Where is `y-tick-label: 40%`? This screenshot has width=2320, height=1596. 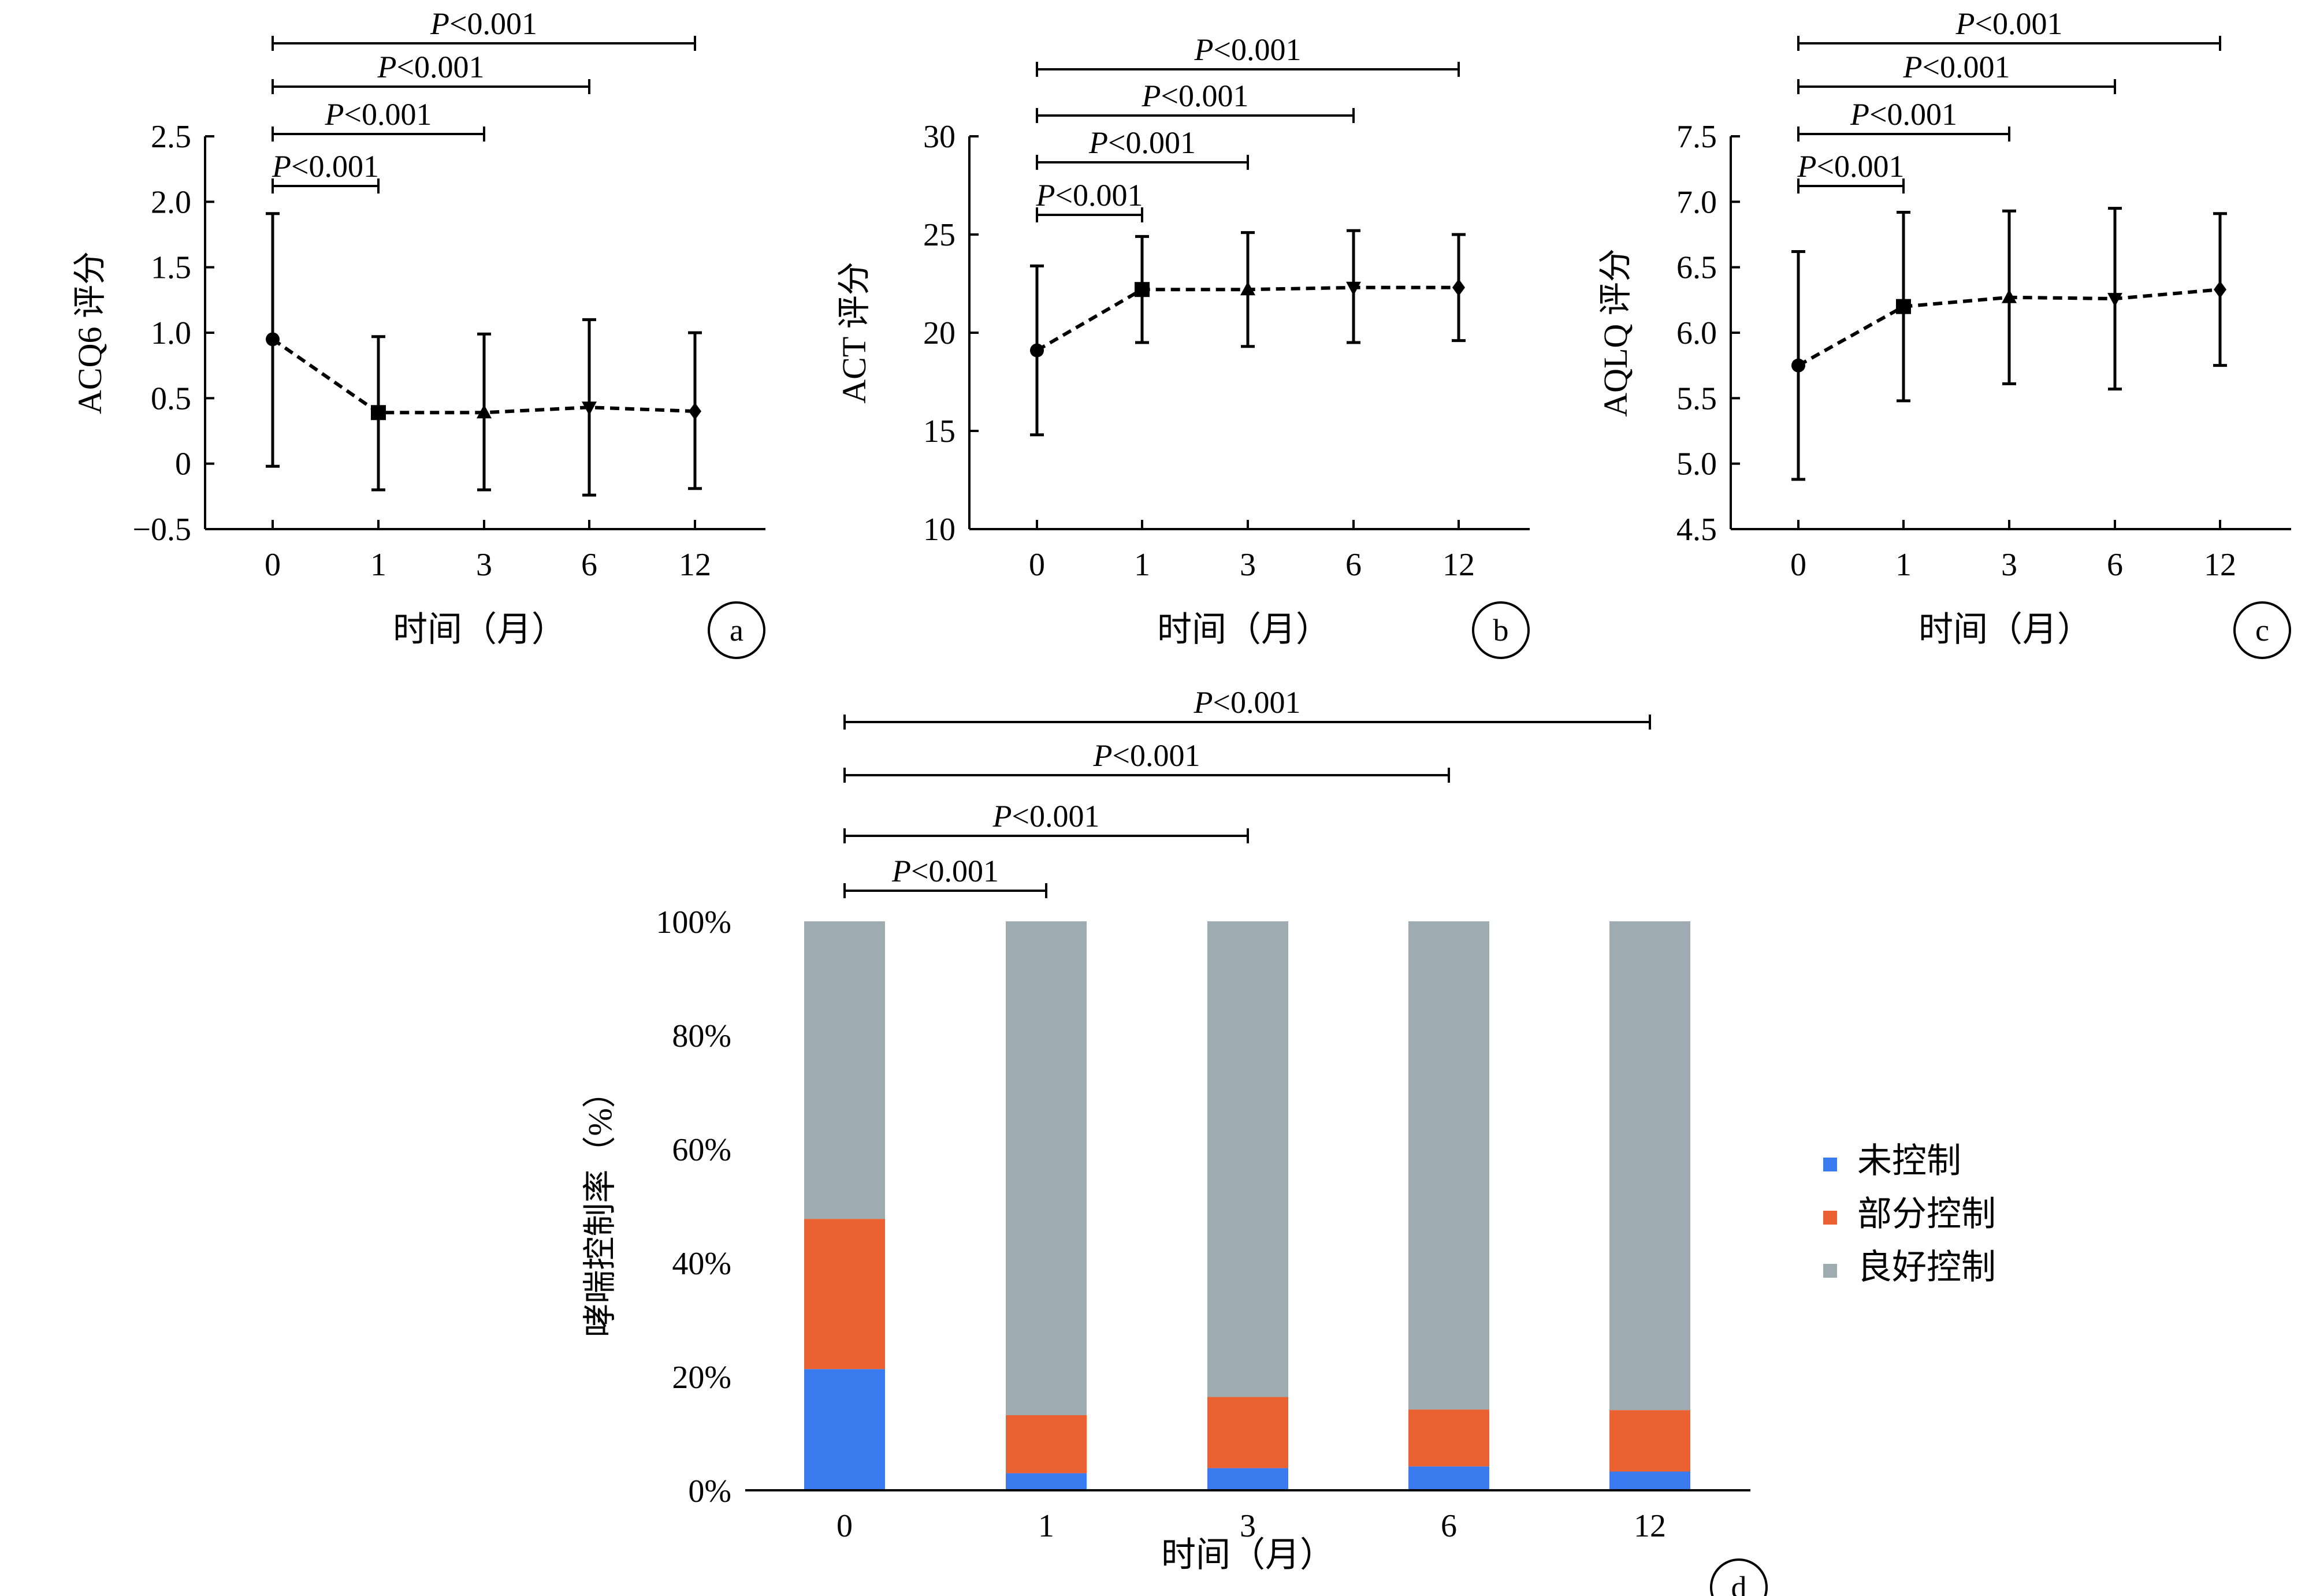
y-tick-label: 40% is located at coordinates (701, 1264).